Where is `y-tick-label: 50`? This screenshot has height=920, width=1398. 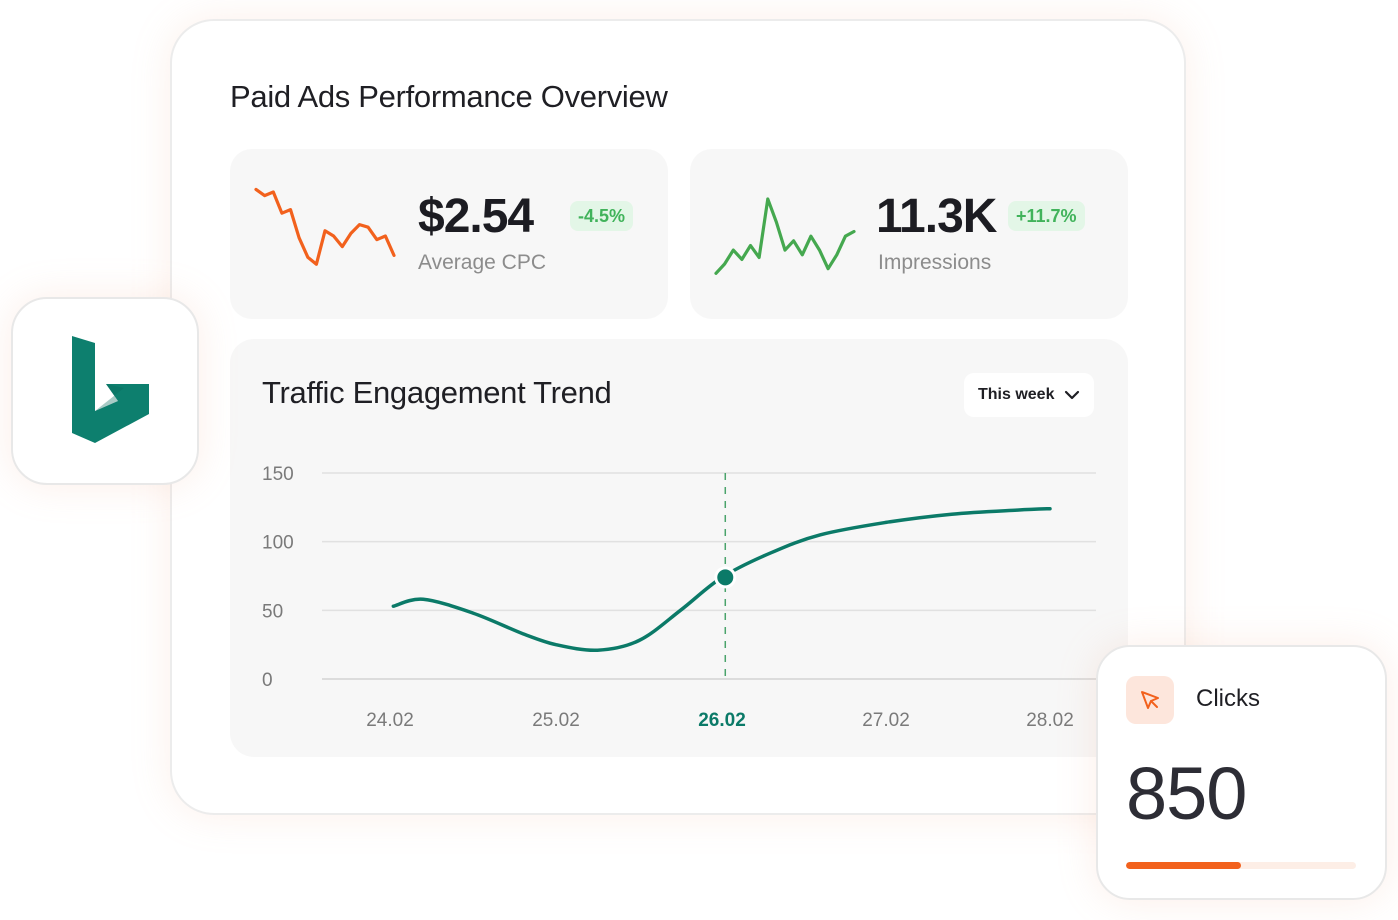
y-tick-label: 50 is located at coordinates (272, 611).